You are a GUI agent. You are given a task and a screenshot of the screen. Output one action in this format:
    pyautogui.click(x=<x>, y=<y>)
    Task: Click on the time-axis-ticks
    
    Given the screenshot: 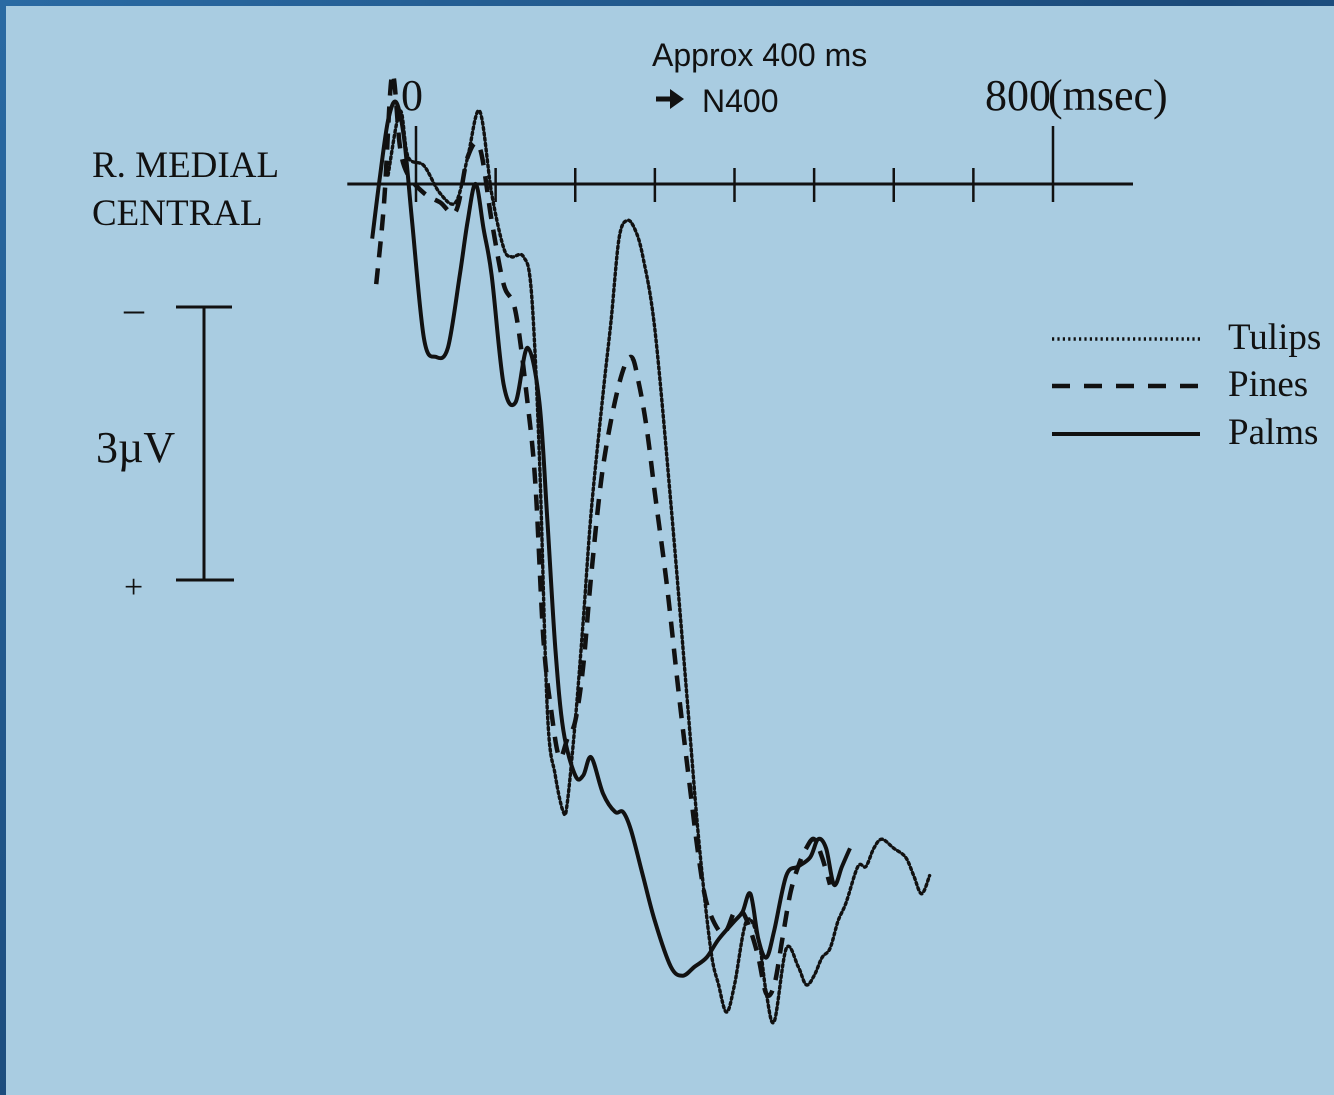 What is the action you would take?
    pyautogui.click(x=734, y=164)
    